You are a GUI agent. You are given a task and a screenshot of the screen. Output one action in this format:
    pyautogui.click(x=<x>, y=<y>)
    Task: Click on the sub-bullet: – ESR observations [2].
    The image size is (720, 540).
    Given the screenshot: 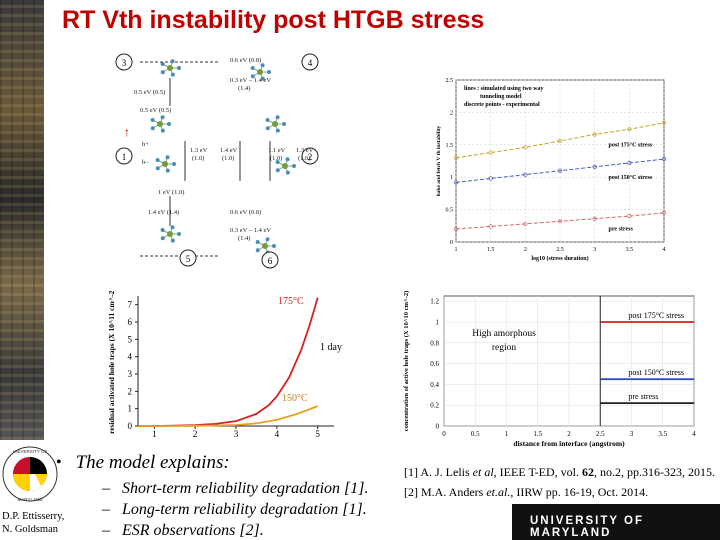 What is the action you would take?
    pyautogui.click(x=183, y=530)
    